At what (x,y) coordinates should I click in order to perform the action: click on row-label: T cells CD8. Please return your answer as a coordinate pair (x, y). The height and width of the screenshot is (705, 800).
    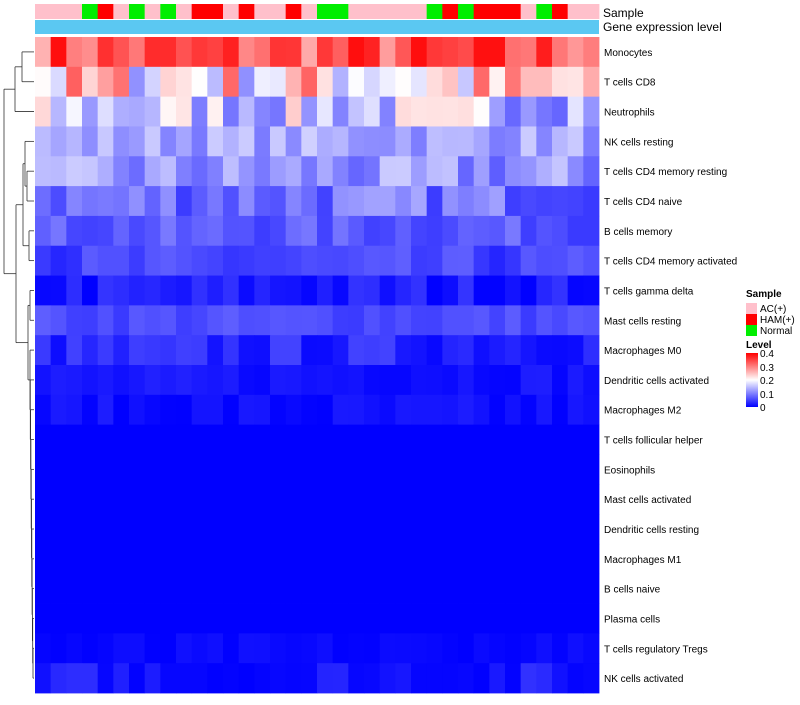
    Looking at the image, I should click on (630, 83).